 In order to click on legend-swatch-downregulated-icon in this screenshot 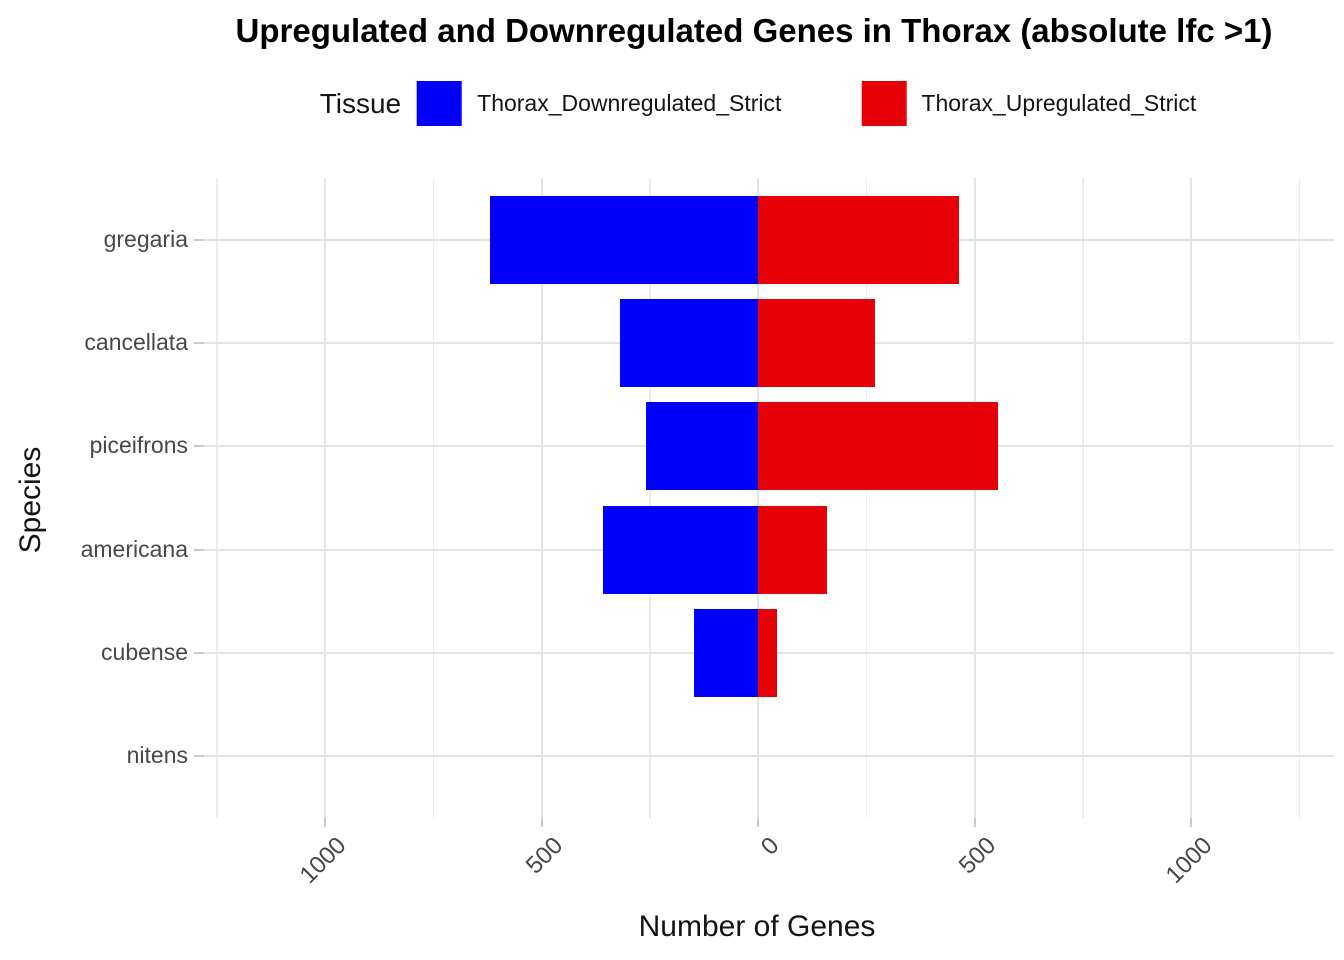, I will do `click(440, 103)`.